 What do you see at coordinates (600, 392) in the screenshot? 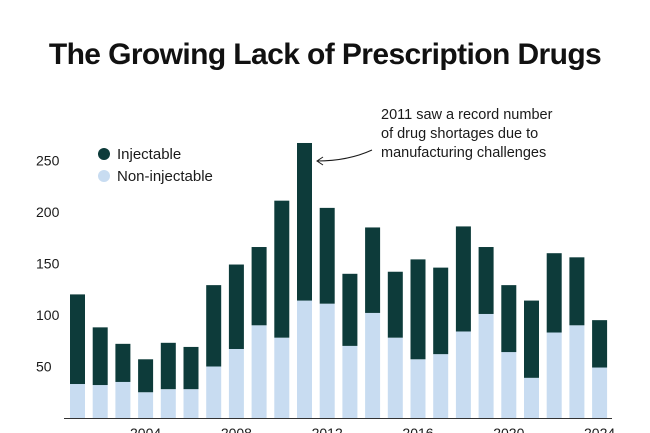
I see `bar-non-injectable-2024` at bounding box center [600, 392].